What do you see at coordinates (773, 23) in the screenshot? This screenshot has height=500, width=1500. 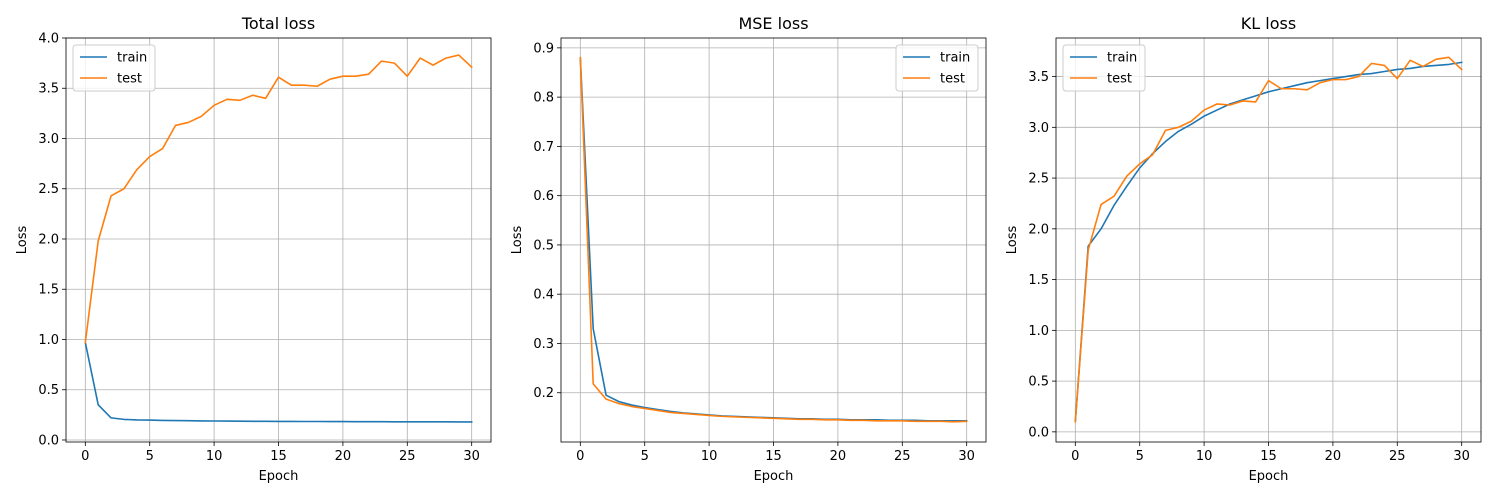 I see `chart-title: MSE loss` at bounding box center [773, 23].